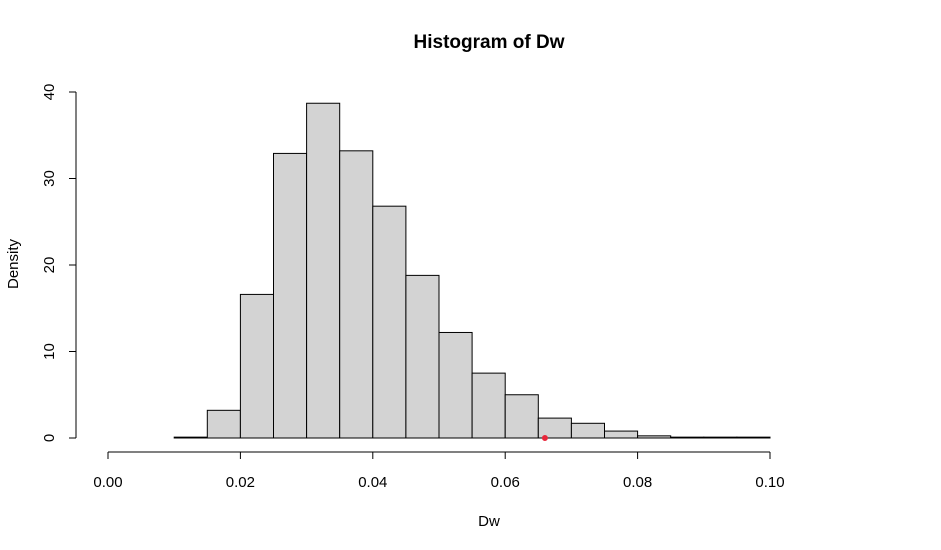  What do you see at coordinates (49, 265) in the screenshot?
I see `y-tick-label-2: 20` at bounding box center [49, 265].